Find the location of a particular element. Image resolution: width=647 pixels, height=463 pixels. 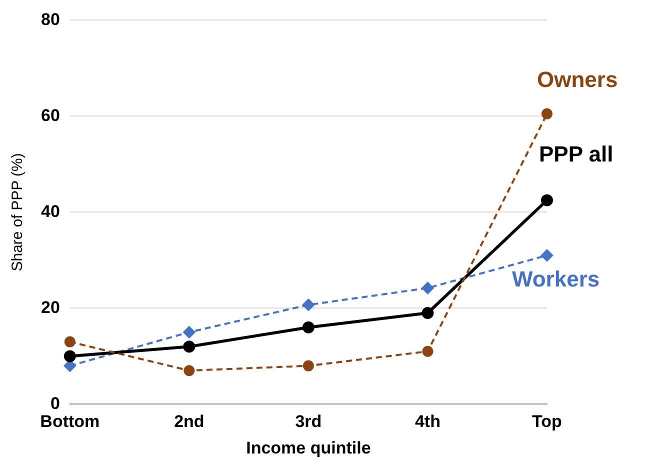

series-label: PPP all is located at coordinates (576, 153).